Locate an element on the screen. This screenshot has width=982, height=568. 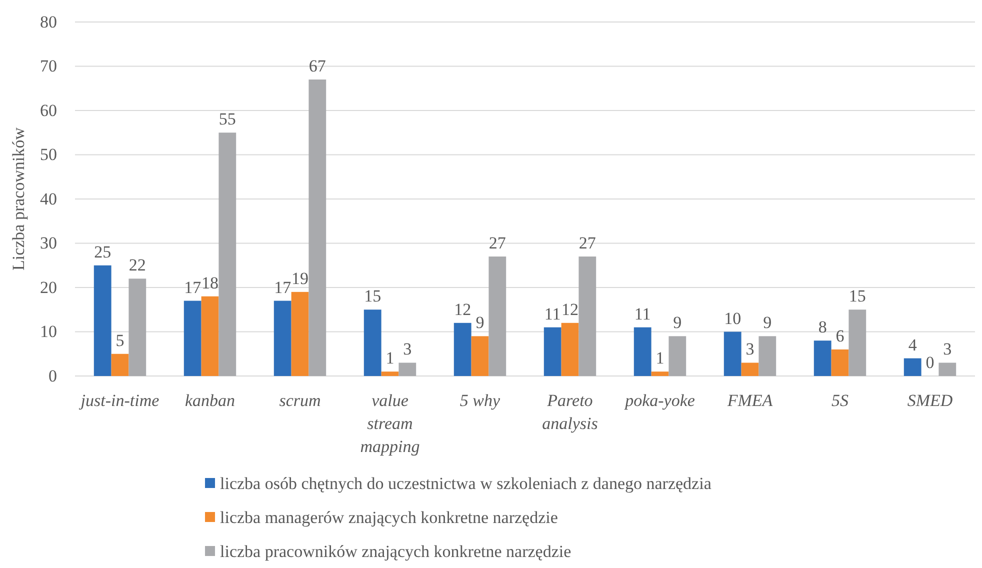
data-label: 0 is located at coordinates (930, 362).